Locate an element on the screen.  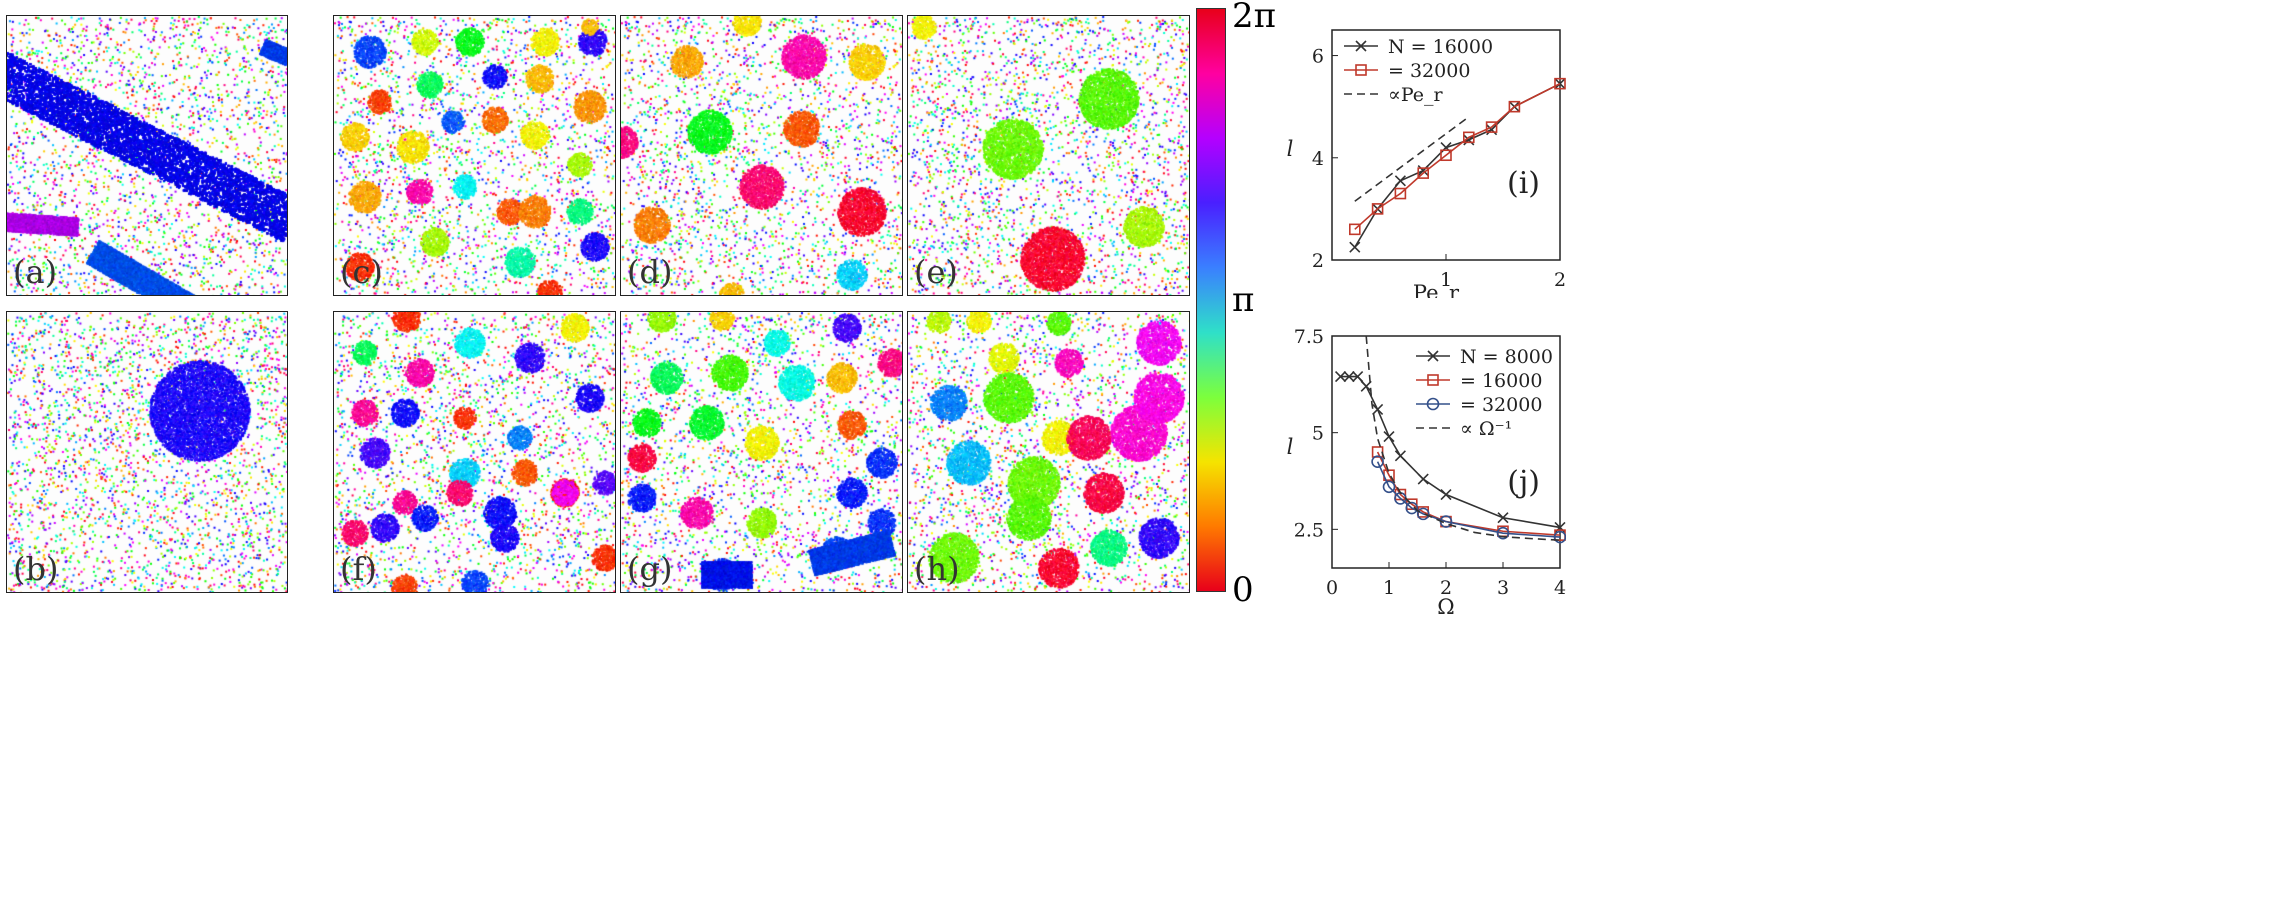
colorbar-tick-0: 0 is located at coordinates (1243, 590).